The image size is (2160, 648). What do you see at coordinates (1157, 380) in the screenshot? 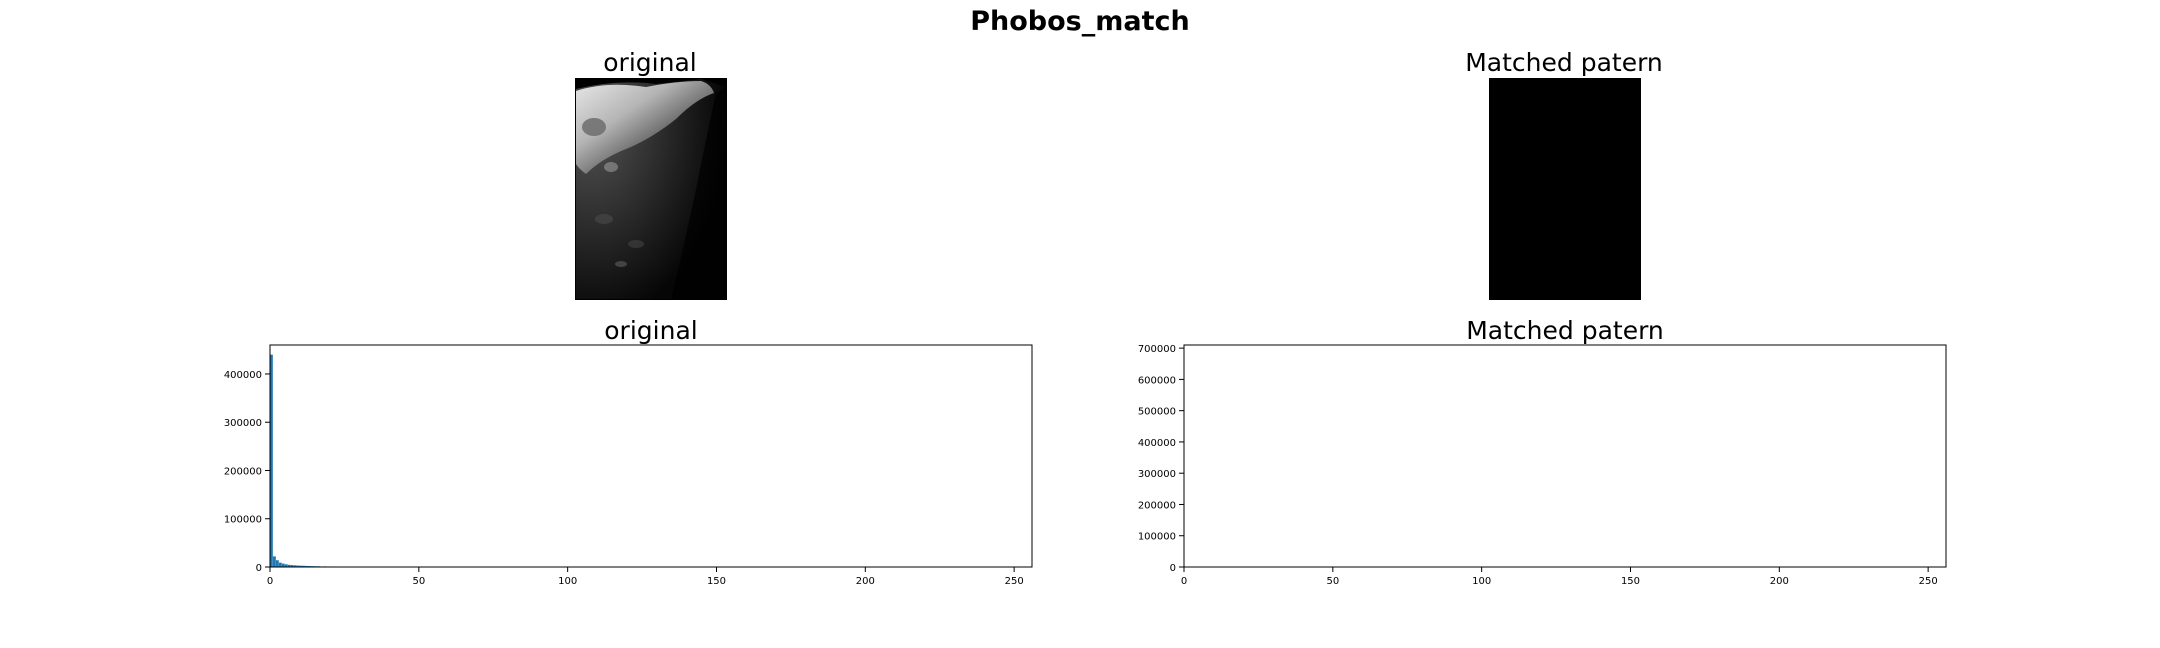
I see `y-tick-label: 600000` at bounding box center [1157, 380].